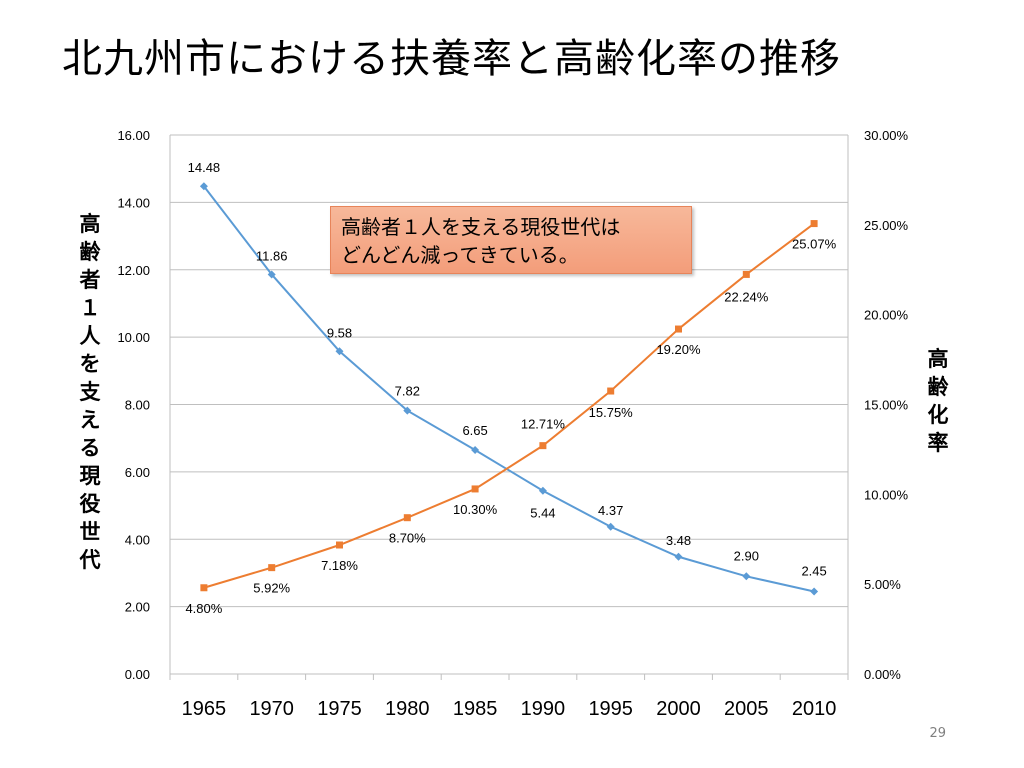 Image resolution: width=1024 pixels, height=768 pixels. I want to click on y-left-tick-label: 0.00, so click(137, 674).